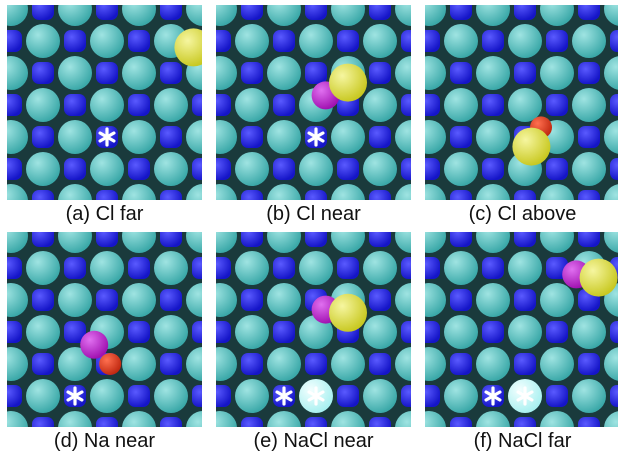 The width and height of the screenshot is (618, 459). What do you see at coordinates (110, 364) in the screenshot?
I see `adsorbate-atom-o` at bounding box center [110, 364].